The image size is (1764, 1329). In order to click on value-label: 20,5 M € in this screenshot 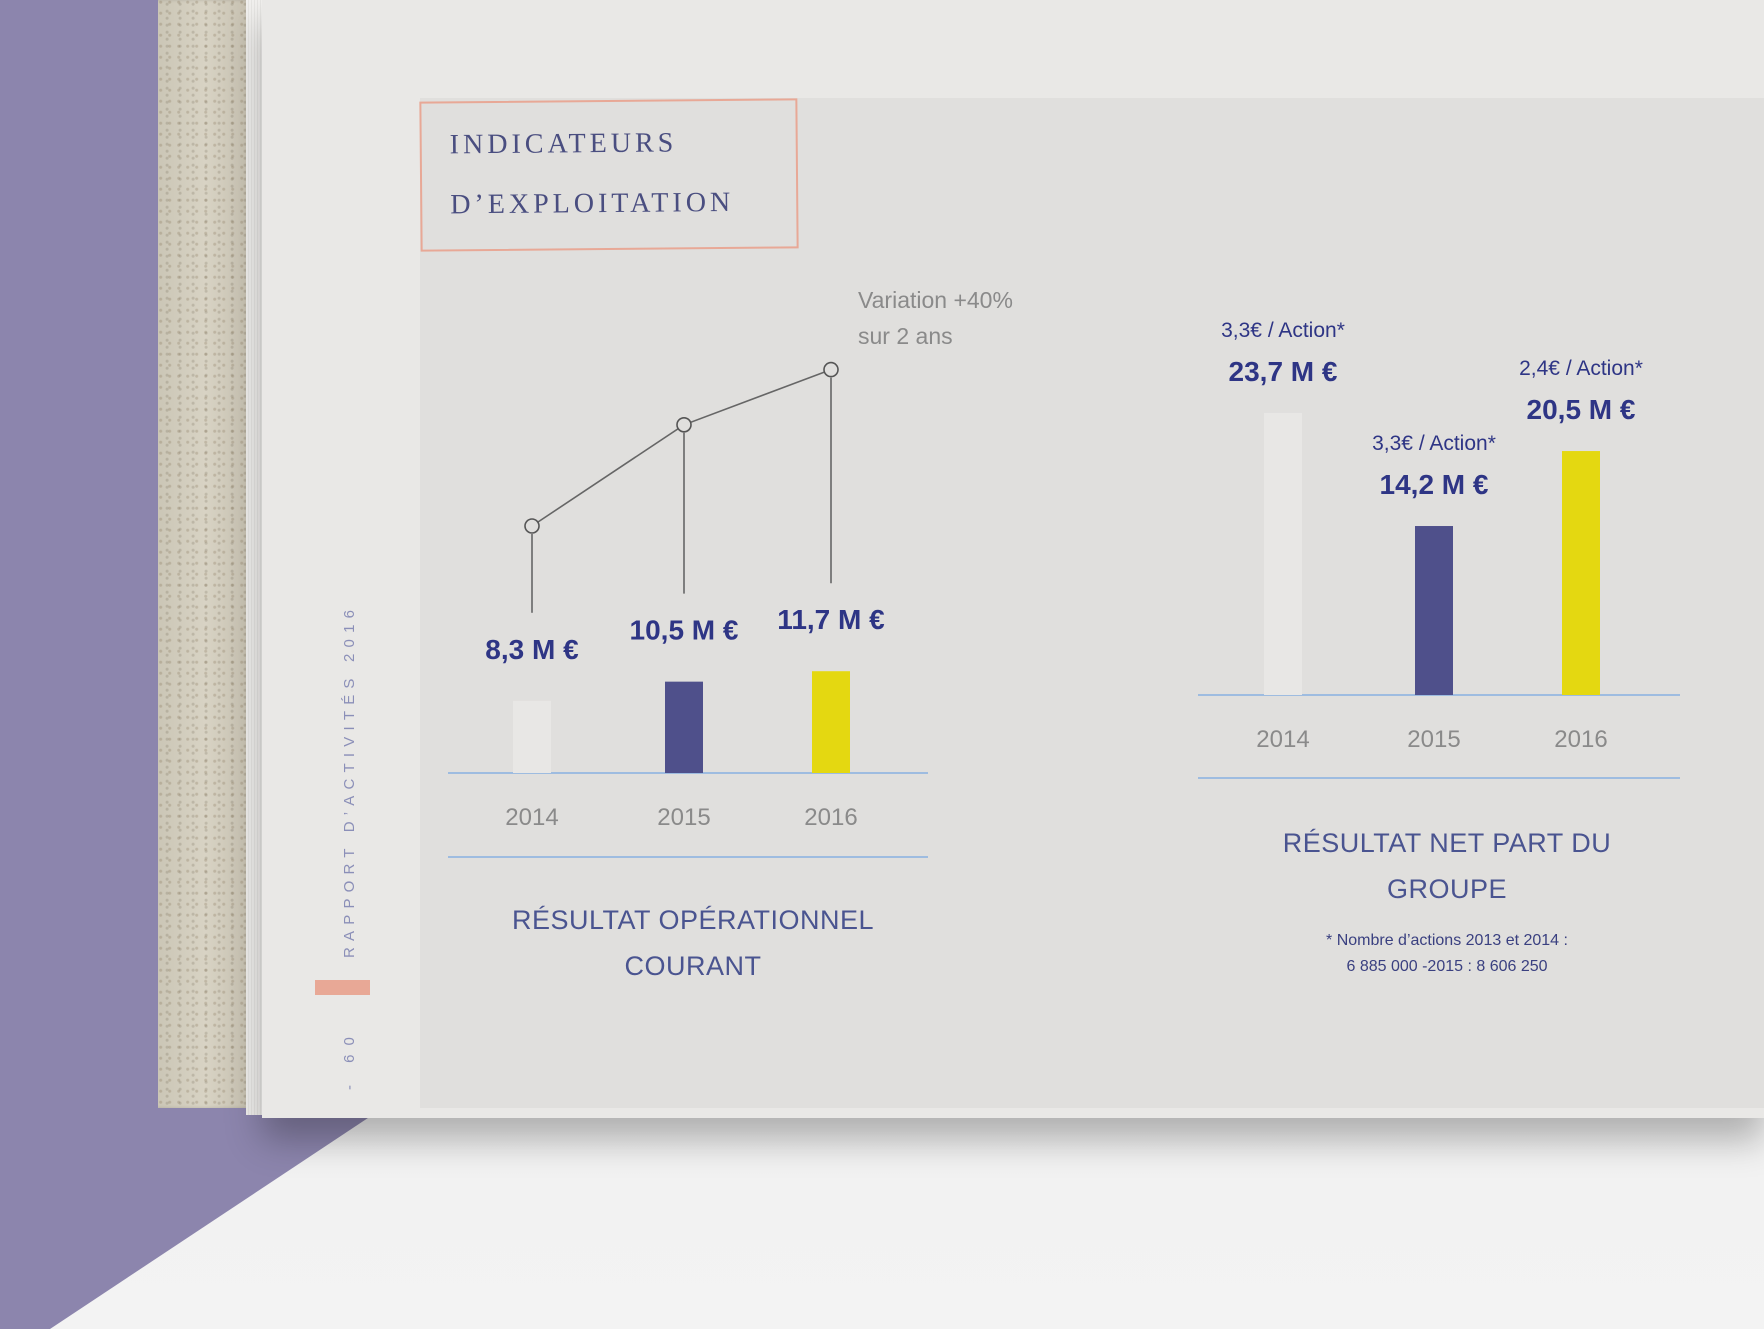, I will do `click(1581, 409)`.